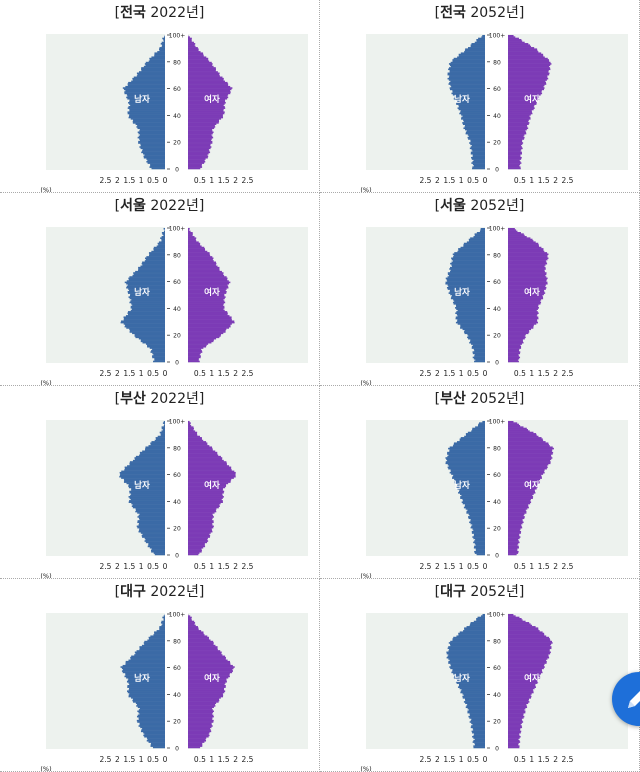  I want to click on panel-title: [서울 2052년], so click(479, 205).